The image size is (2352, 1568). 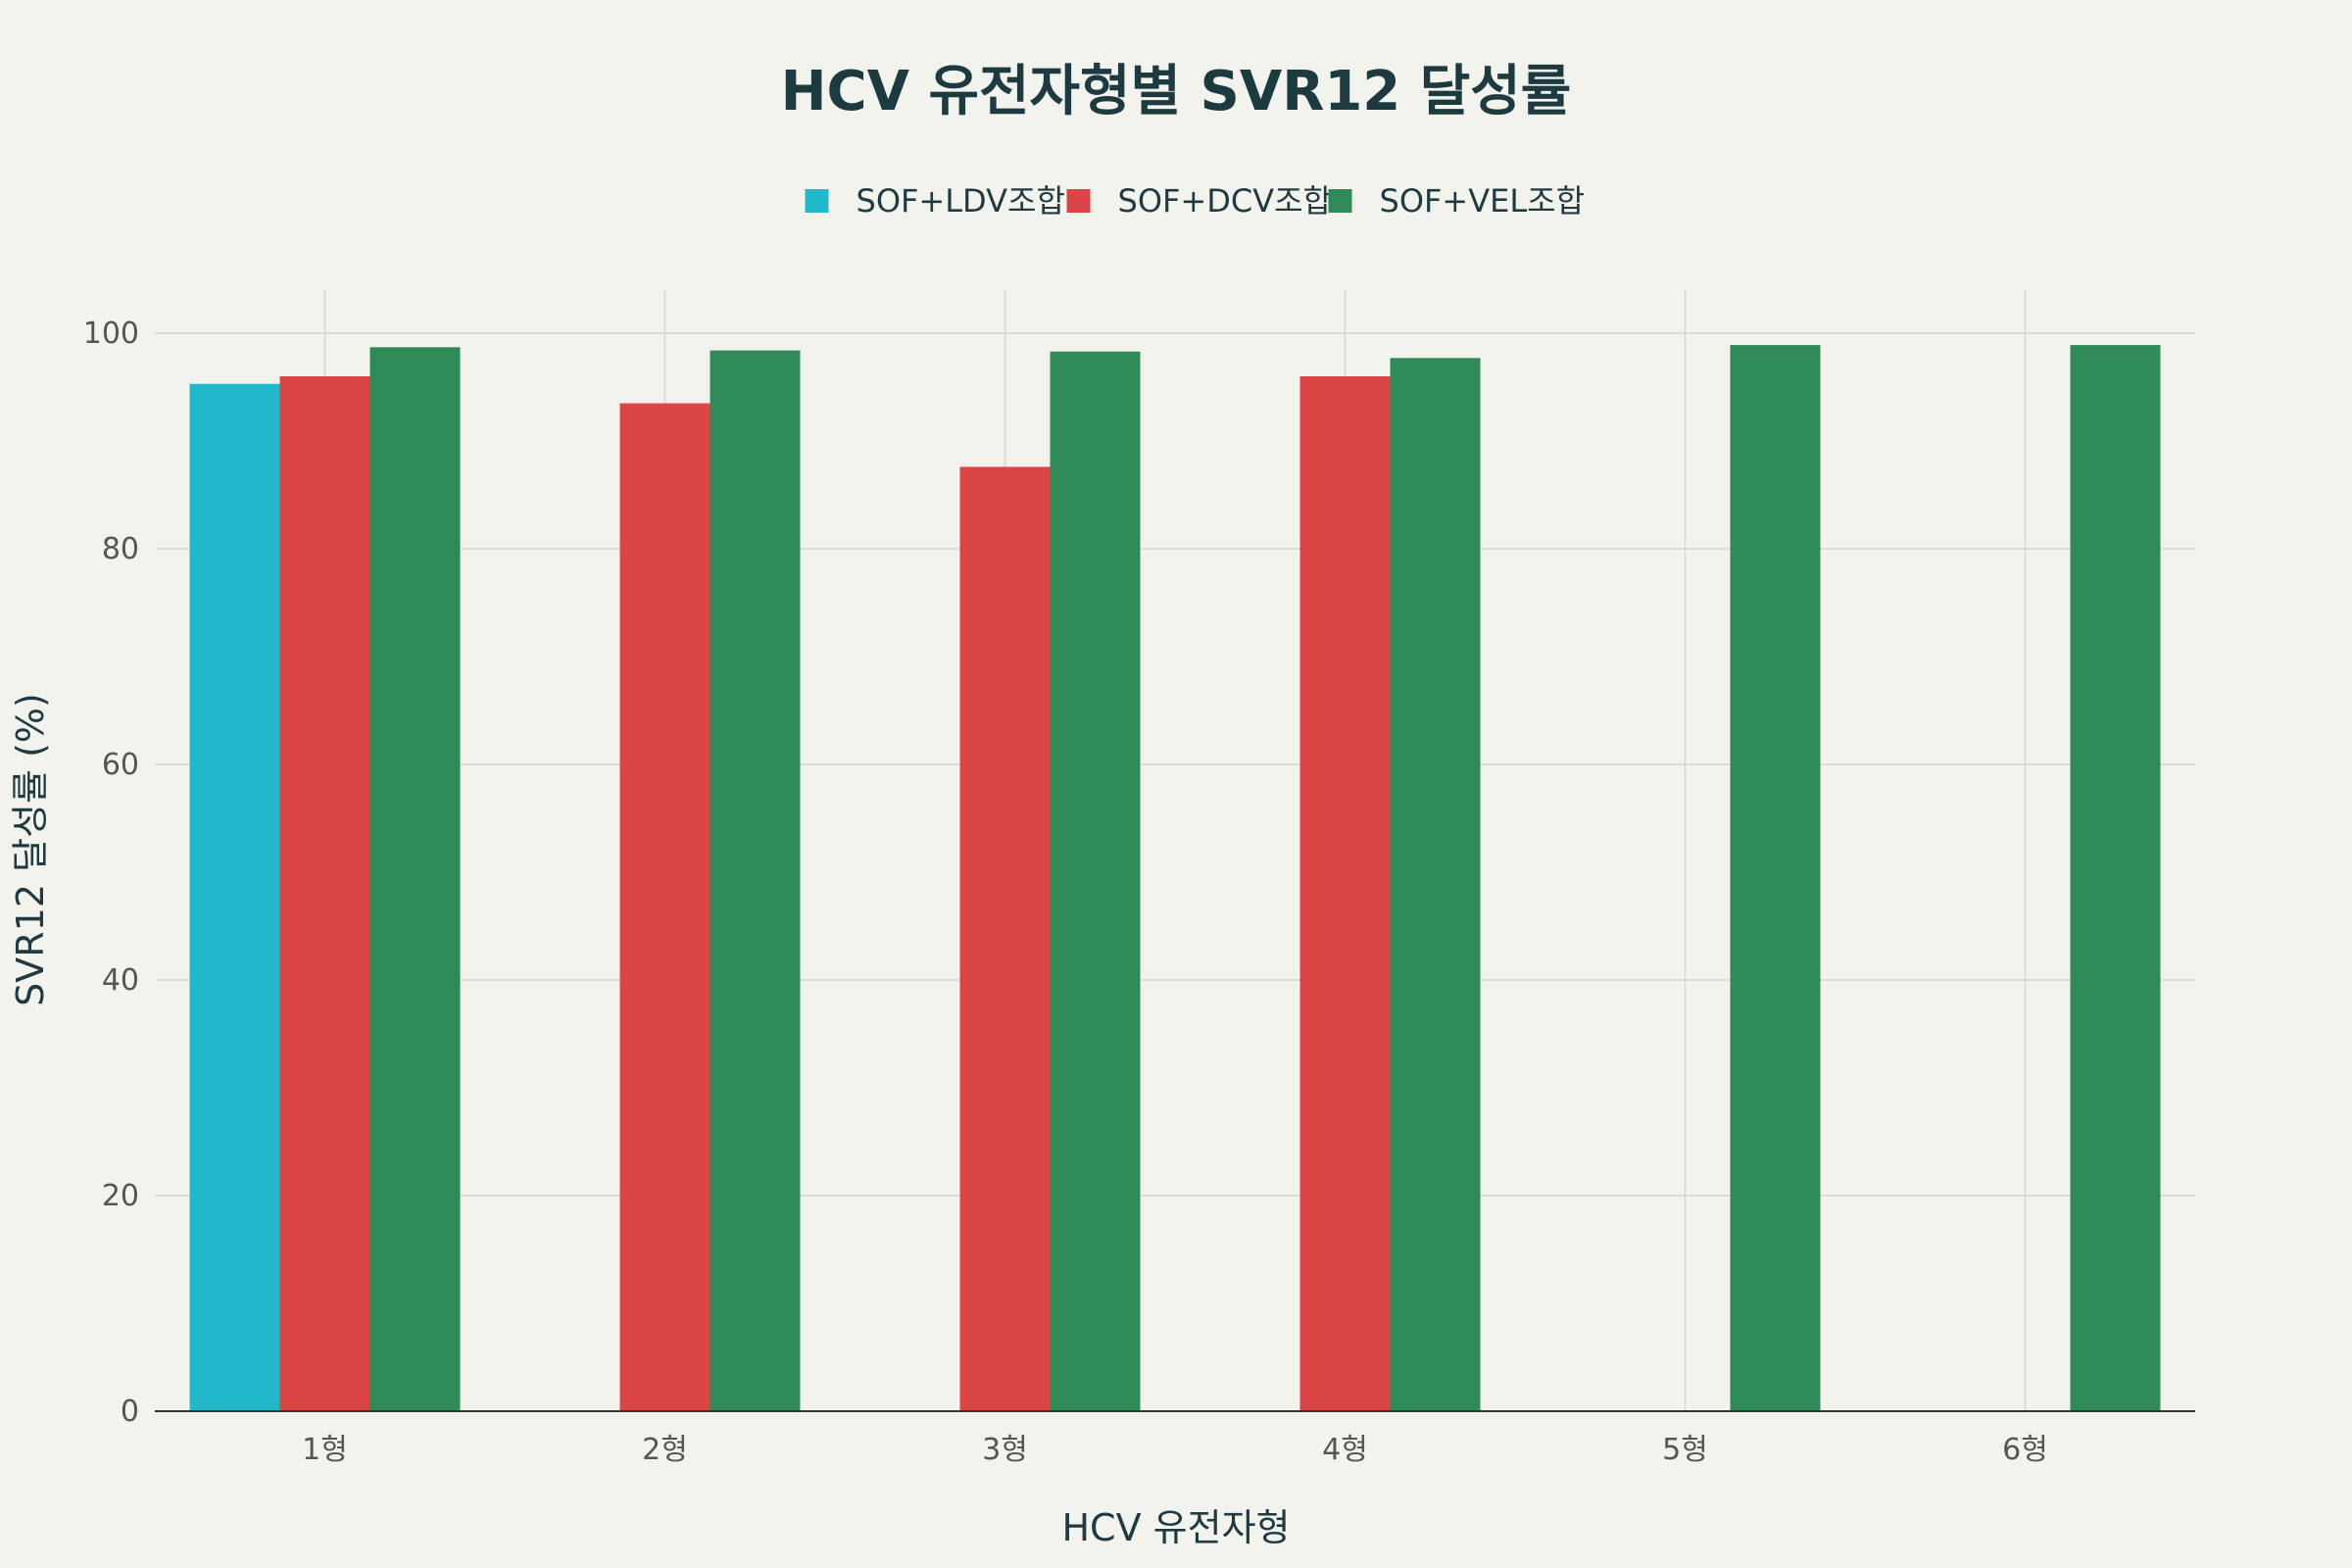 What do you see at coordinates (665, 1450) in the screenshot?
I see `x-tick-label: 2형` at bounding box center [665, 1450].